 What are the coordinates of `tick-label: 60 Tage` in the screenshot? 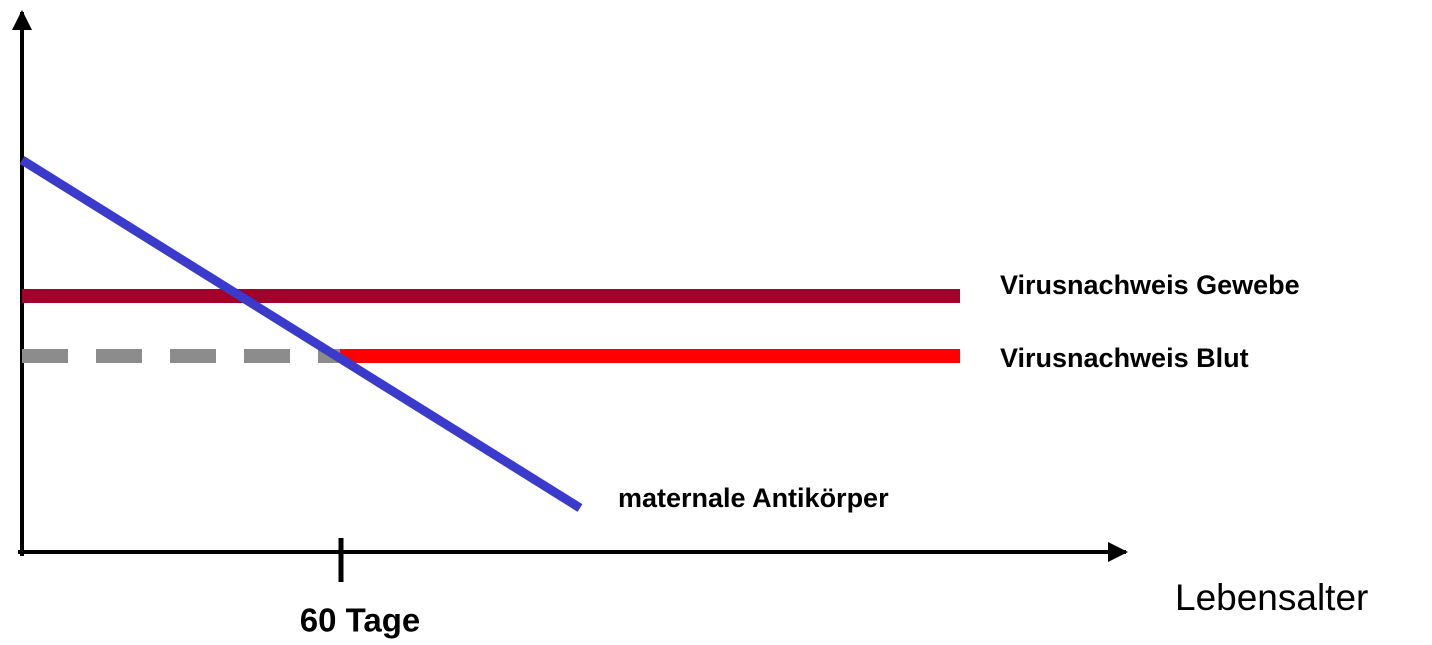 It's located at (360, 620).